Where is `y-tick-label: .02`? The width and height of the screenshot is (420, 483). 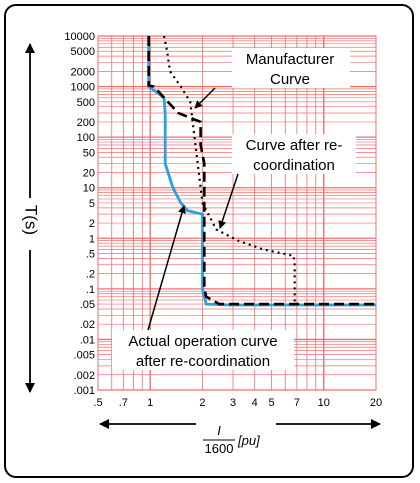
y-tick-label: .02 is located at coordinates (87, 325).